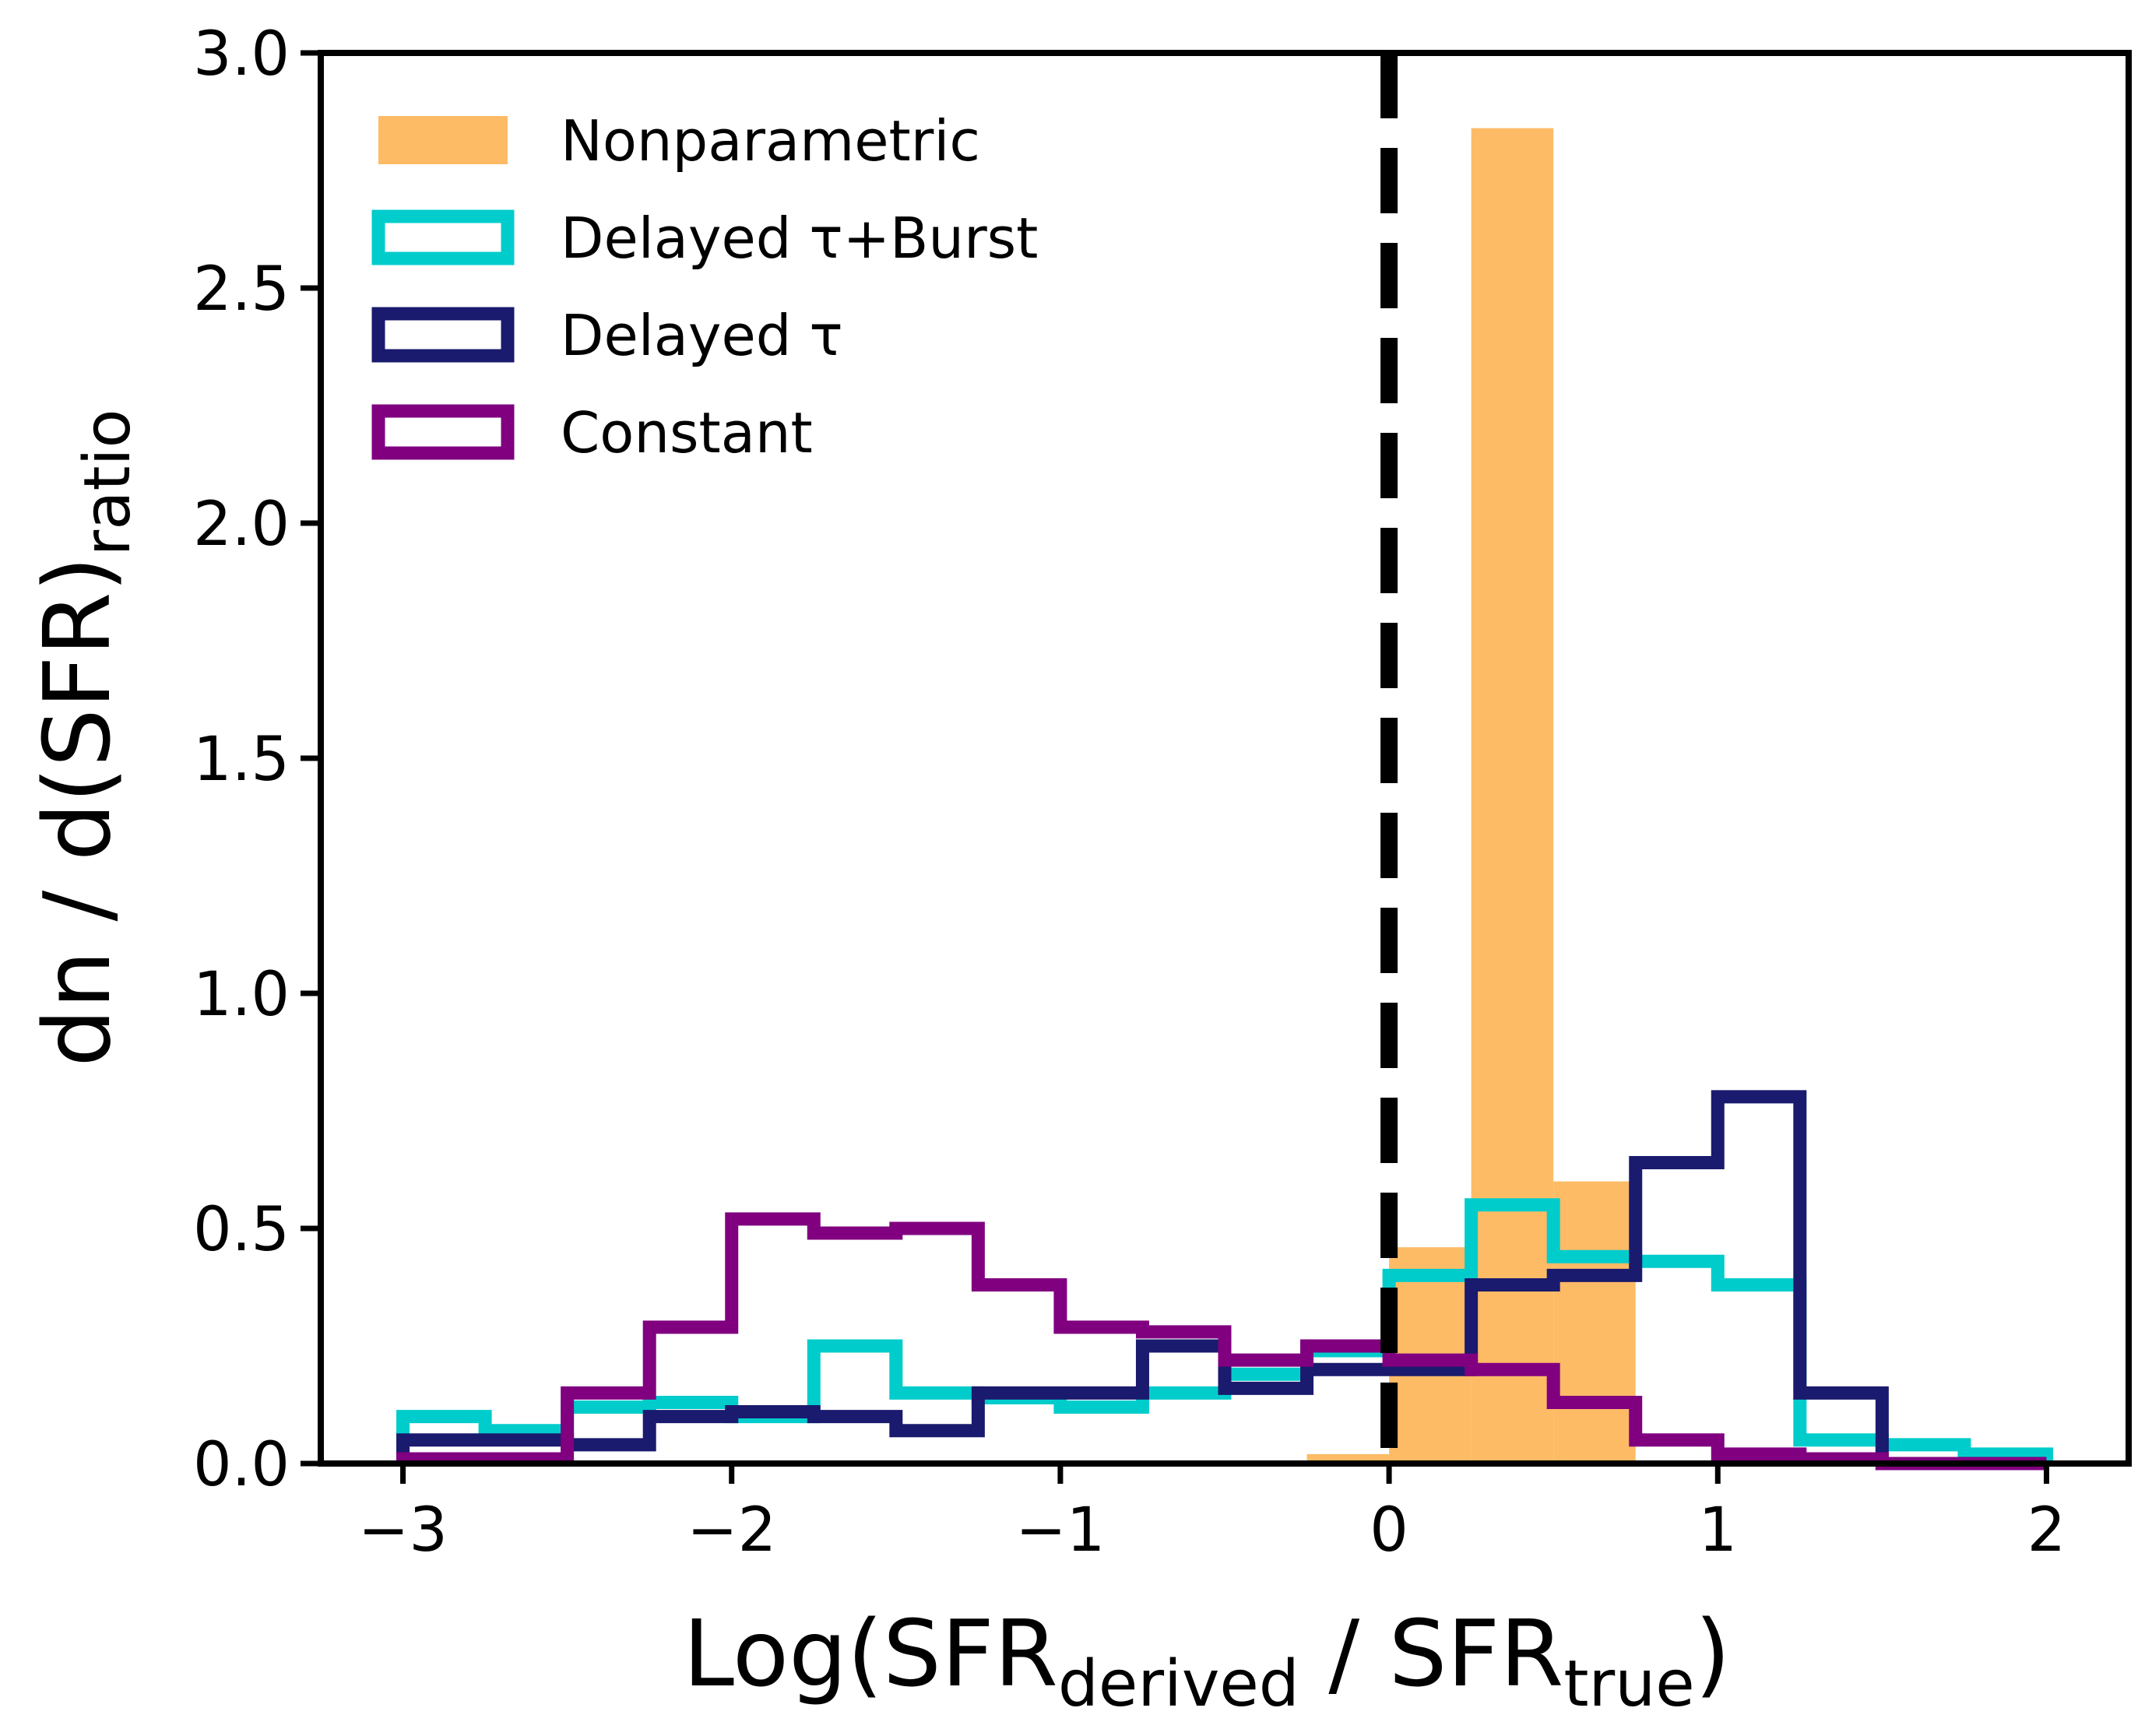 The image size is (2152, 1736). What do you see at coordinates (403, 1530) in the screenshot?
I see `x-tick-label: −3` at bounding box center [403, 1530].